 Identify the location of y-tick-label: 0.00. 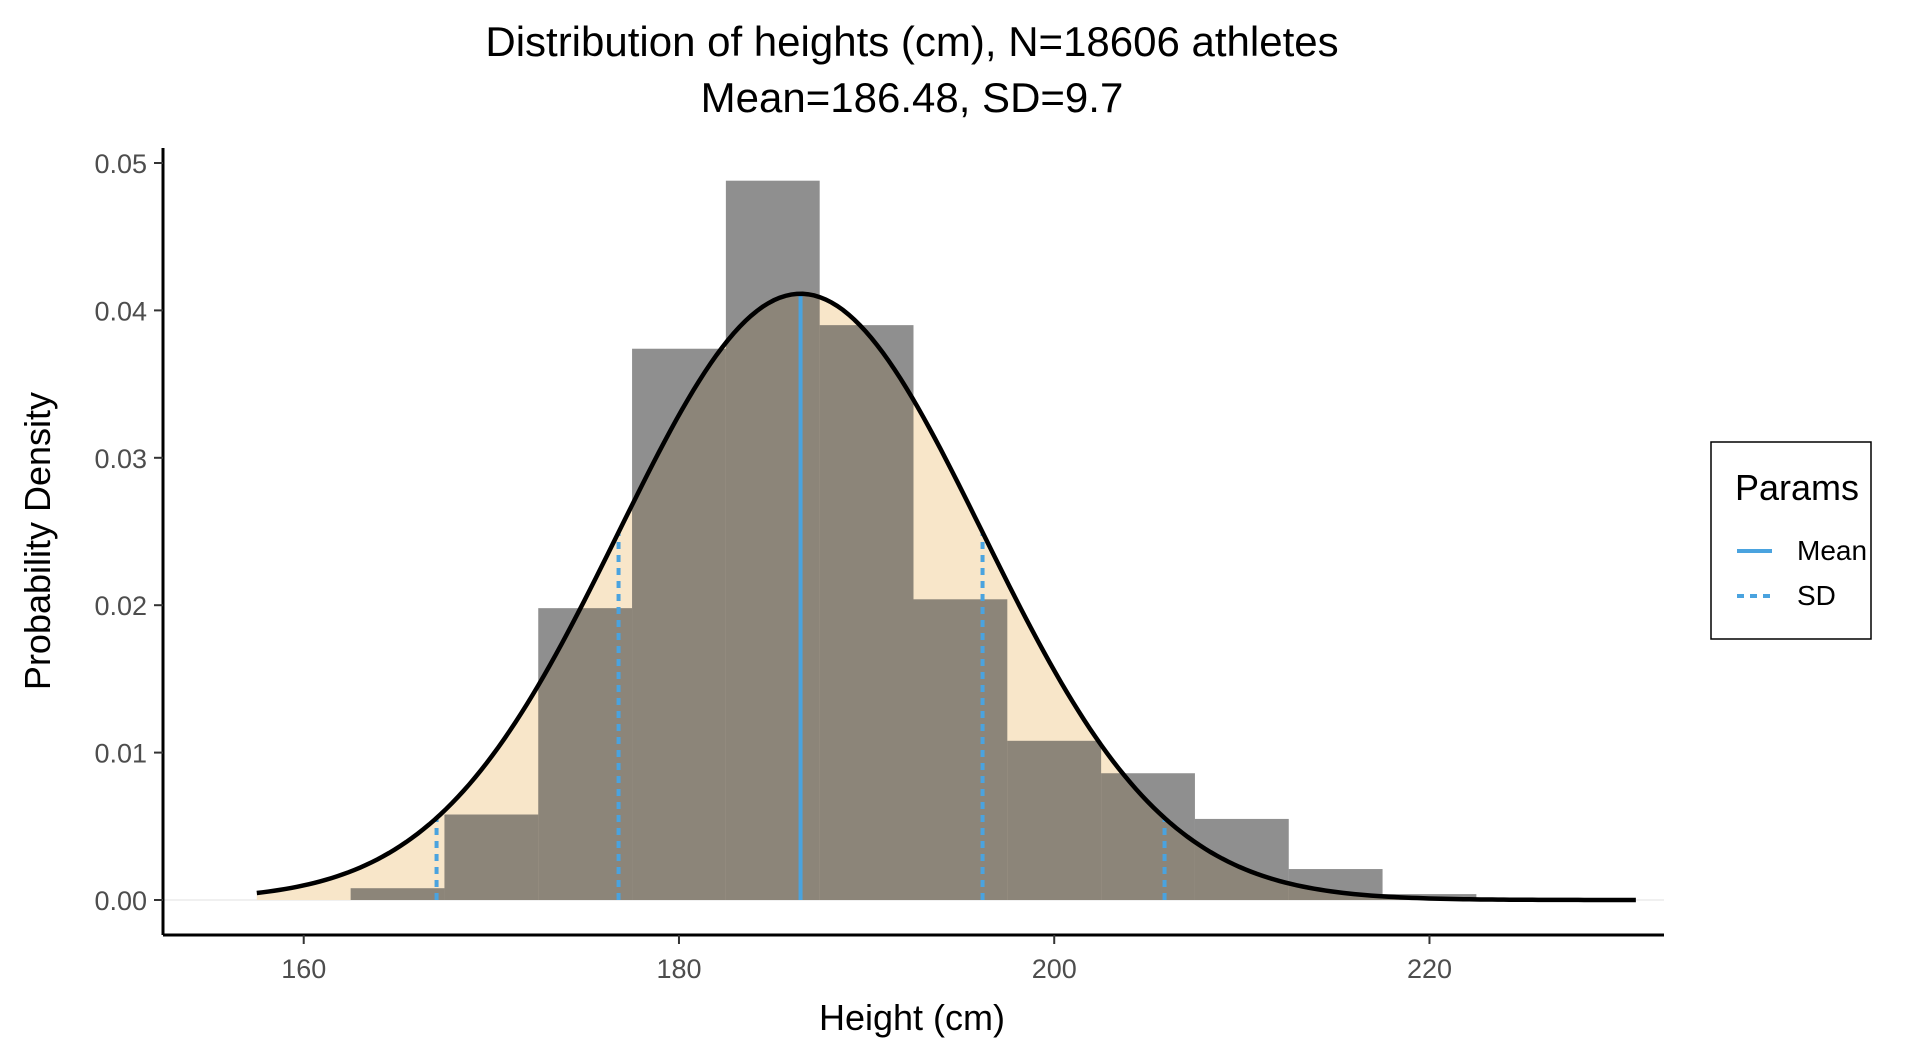
(120, 901).